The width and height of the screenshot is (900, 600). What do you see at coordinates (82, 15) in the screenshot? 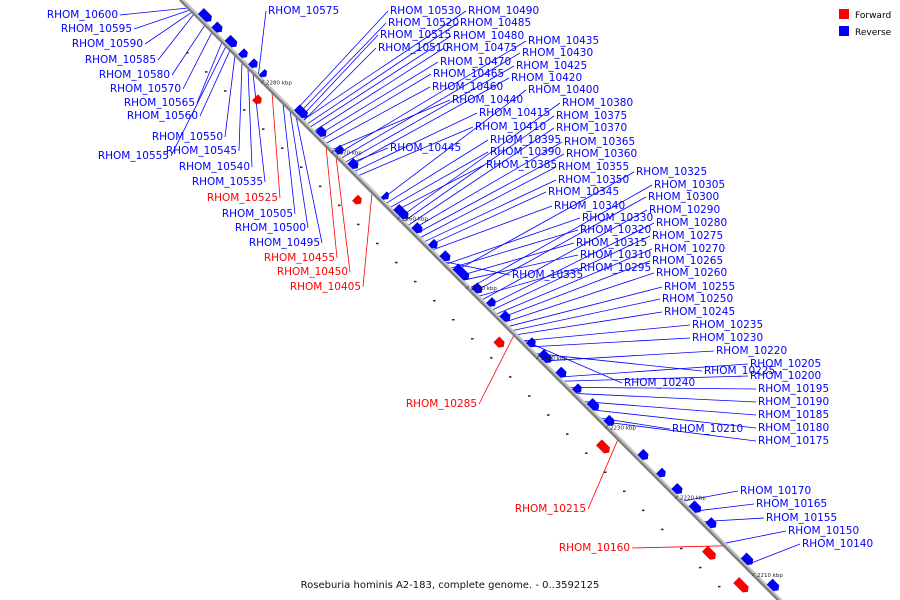
I see `gene-label: RHOM_10600` at bounding box center [82, 15].